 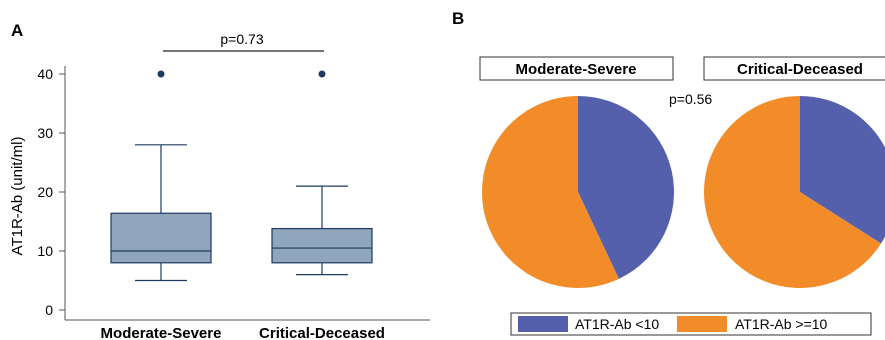 What do you see at coordinates (800, 69) in the screenshot?
I see `pie-title-2: Critical-Deceased` at bounding box center [800, 69].